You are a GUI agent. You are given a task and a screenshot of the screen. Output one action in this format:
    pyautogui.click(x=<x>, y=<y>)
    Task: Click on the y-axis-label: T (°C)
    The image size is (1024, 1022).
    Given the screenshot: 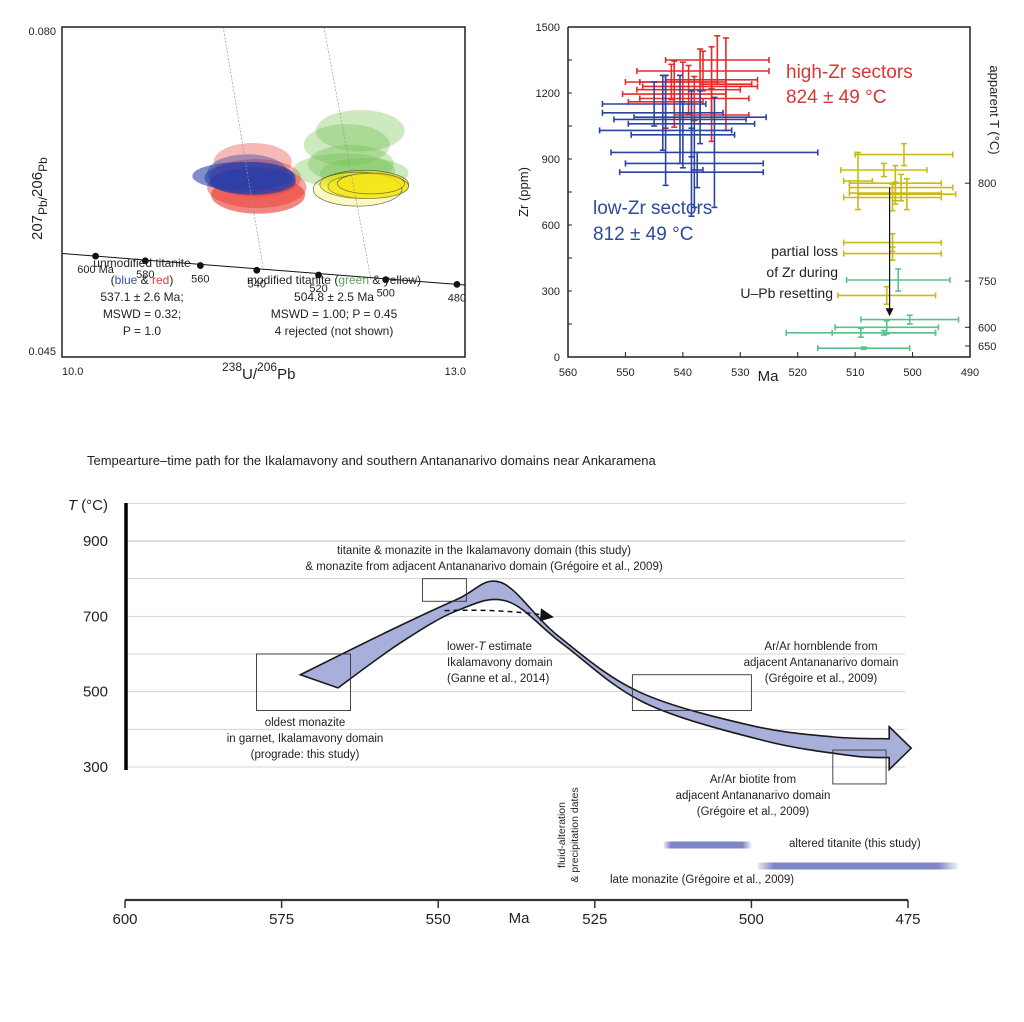 What is the action you would take?
    pyautogui.click(x=88, y=505)
    